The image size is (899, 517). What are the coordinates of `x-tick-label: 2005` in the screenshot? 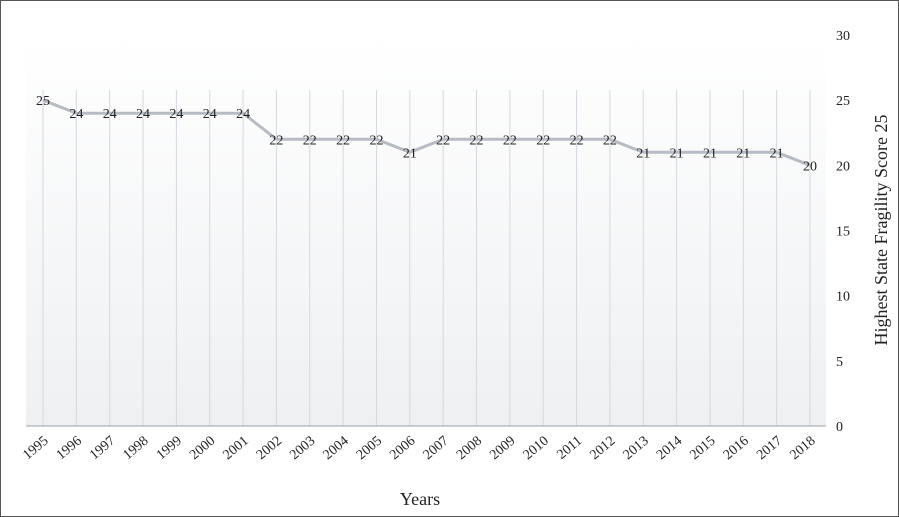 It's located at (369, 448).